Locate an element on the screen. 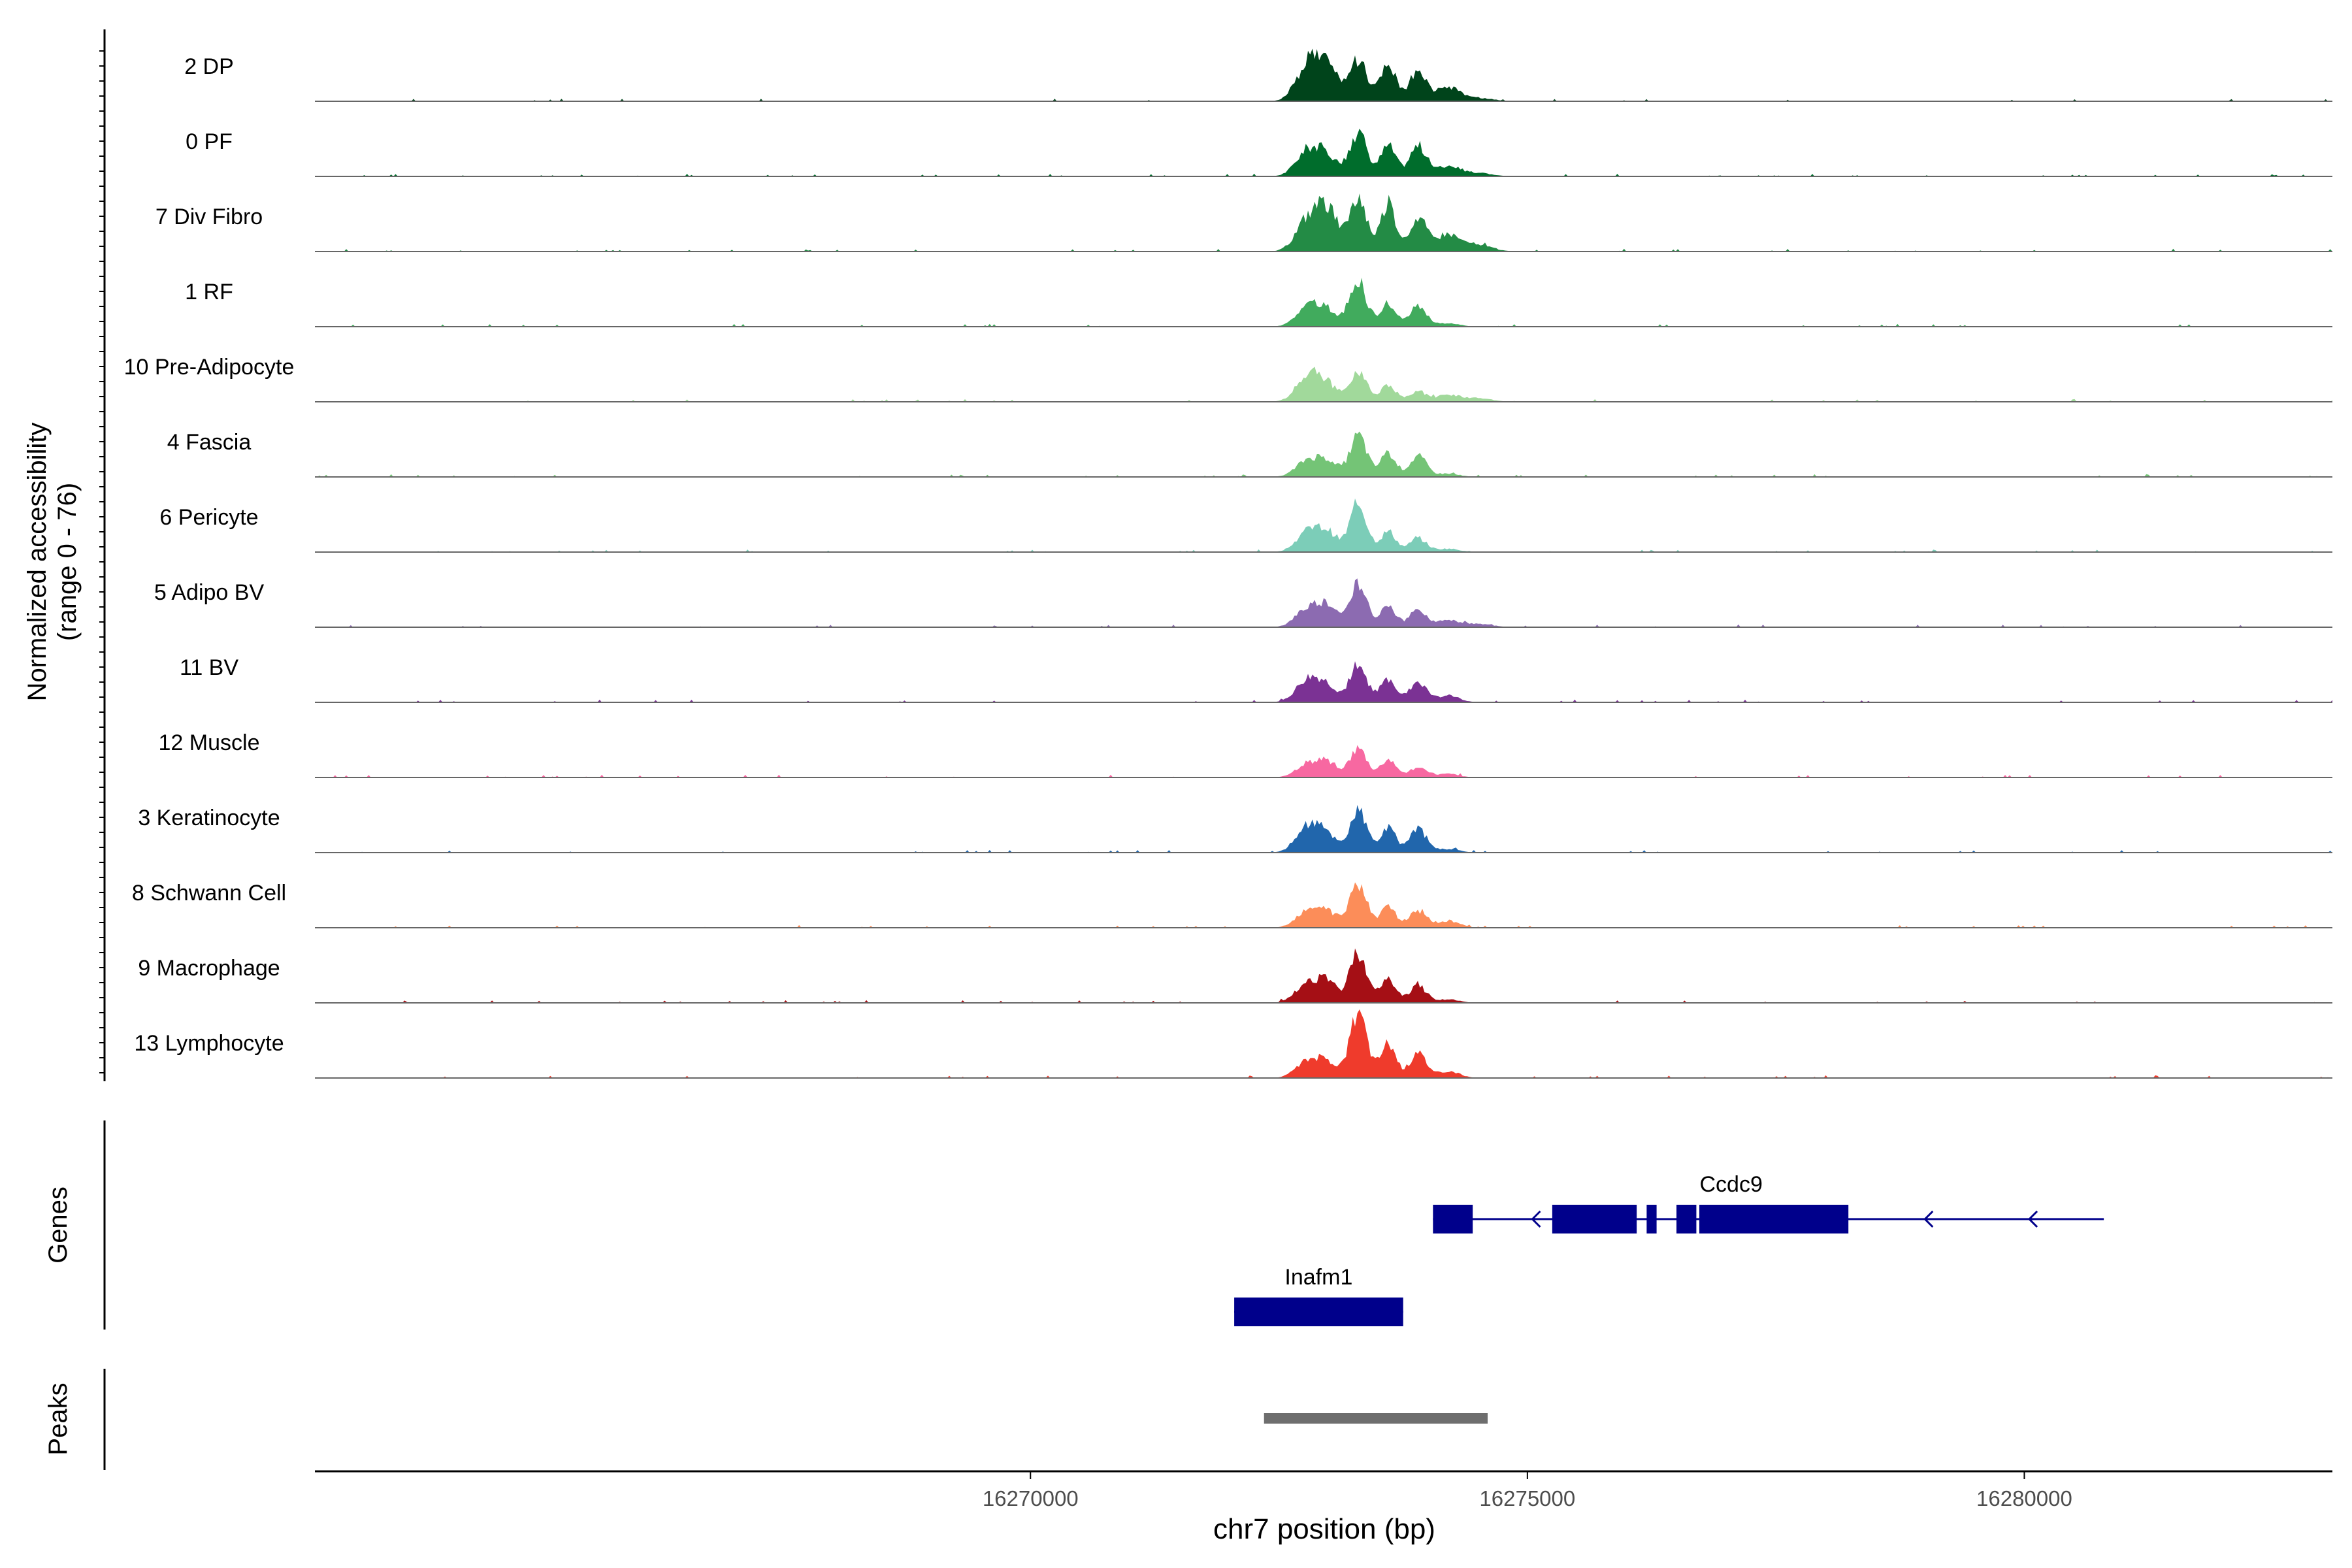  gene-name: Inafm1 is located at coordinates (1318, 1277).